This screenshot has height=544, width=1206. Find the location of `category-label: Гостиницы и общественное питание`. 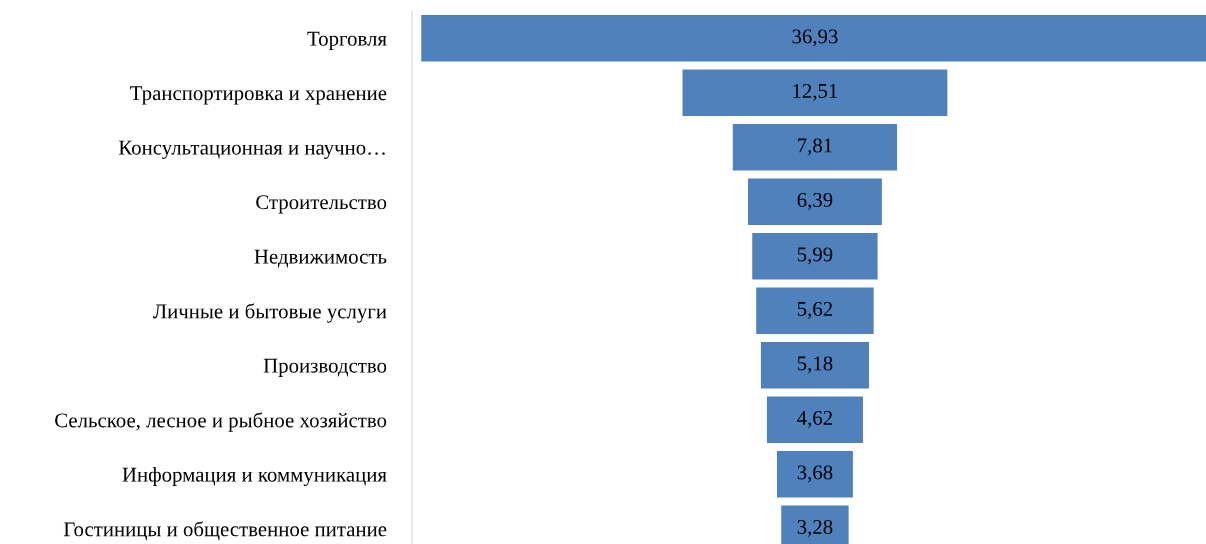

category-label: Гостиницы и общественное питание is located at coordinates (225, 531).